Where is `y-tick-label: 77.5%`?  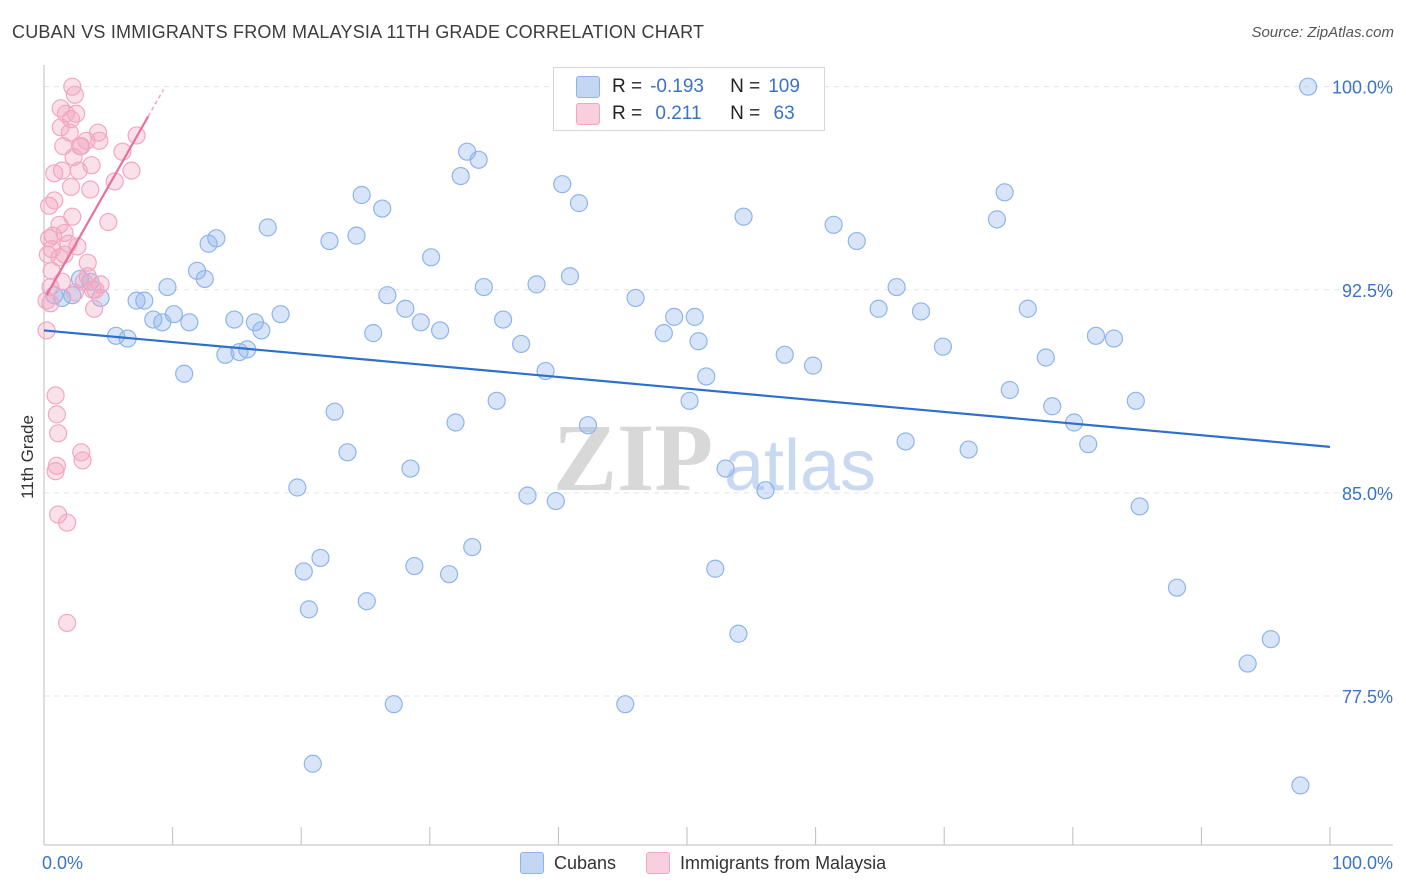
y-tick-label: 77.5% is located at coordinates (1367, 697).